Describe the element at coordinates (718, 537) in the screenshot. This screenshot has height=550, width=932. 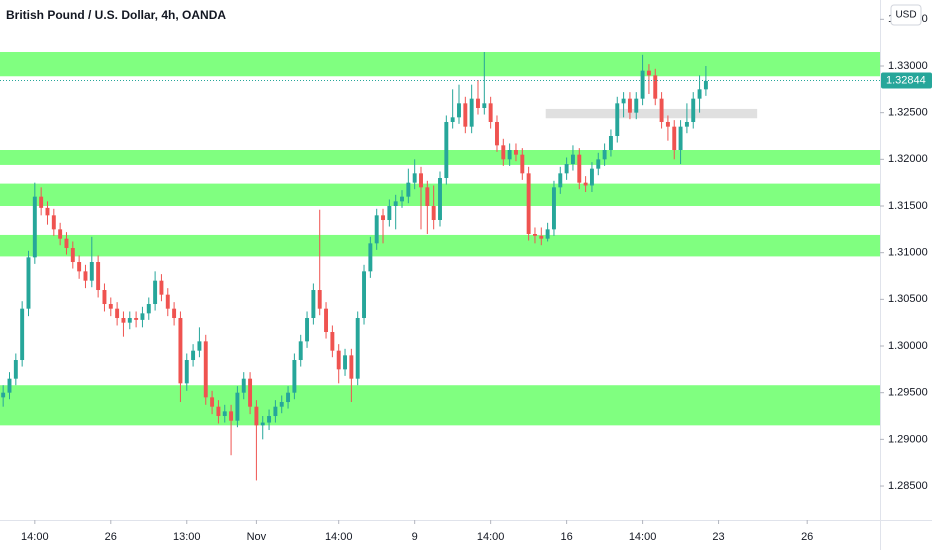
I see `x-tick-label: 23` at that location.